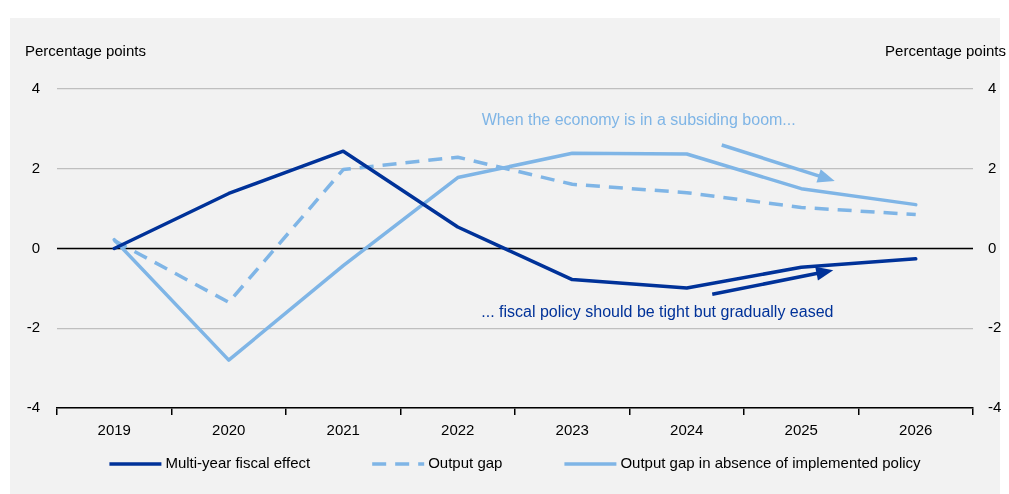  What do you see at coordinates (572, 430) in the screenshot?
I see `x-tick-label: 2023` at bounding box center [572, 430].